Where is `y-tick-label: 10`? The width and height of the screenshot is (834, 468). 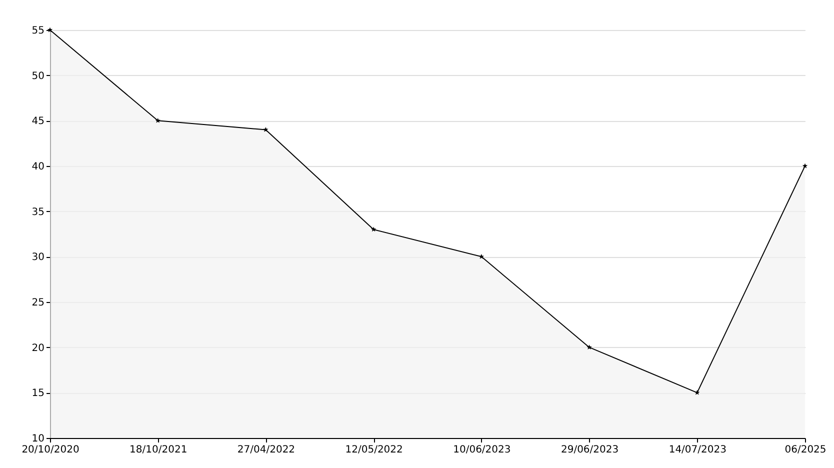 y-tick-label: 10 is located at coordinates (38, 439).